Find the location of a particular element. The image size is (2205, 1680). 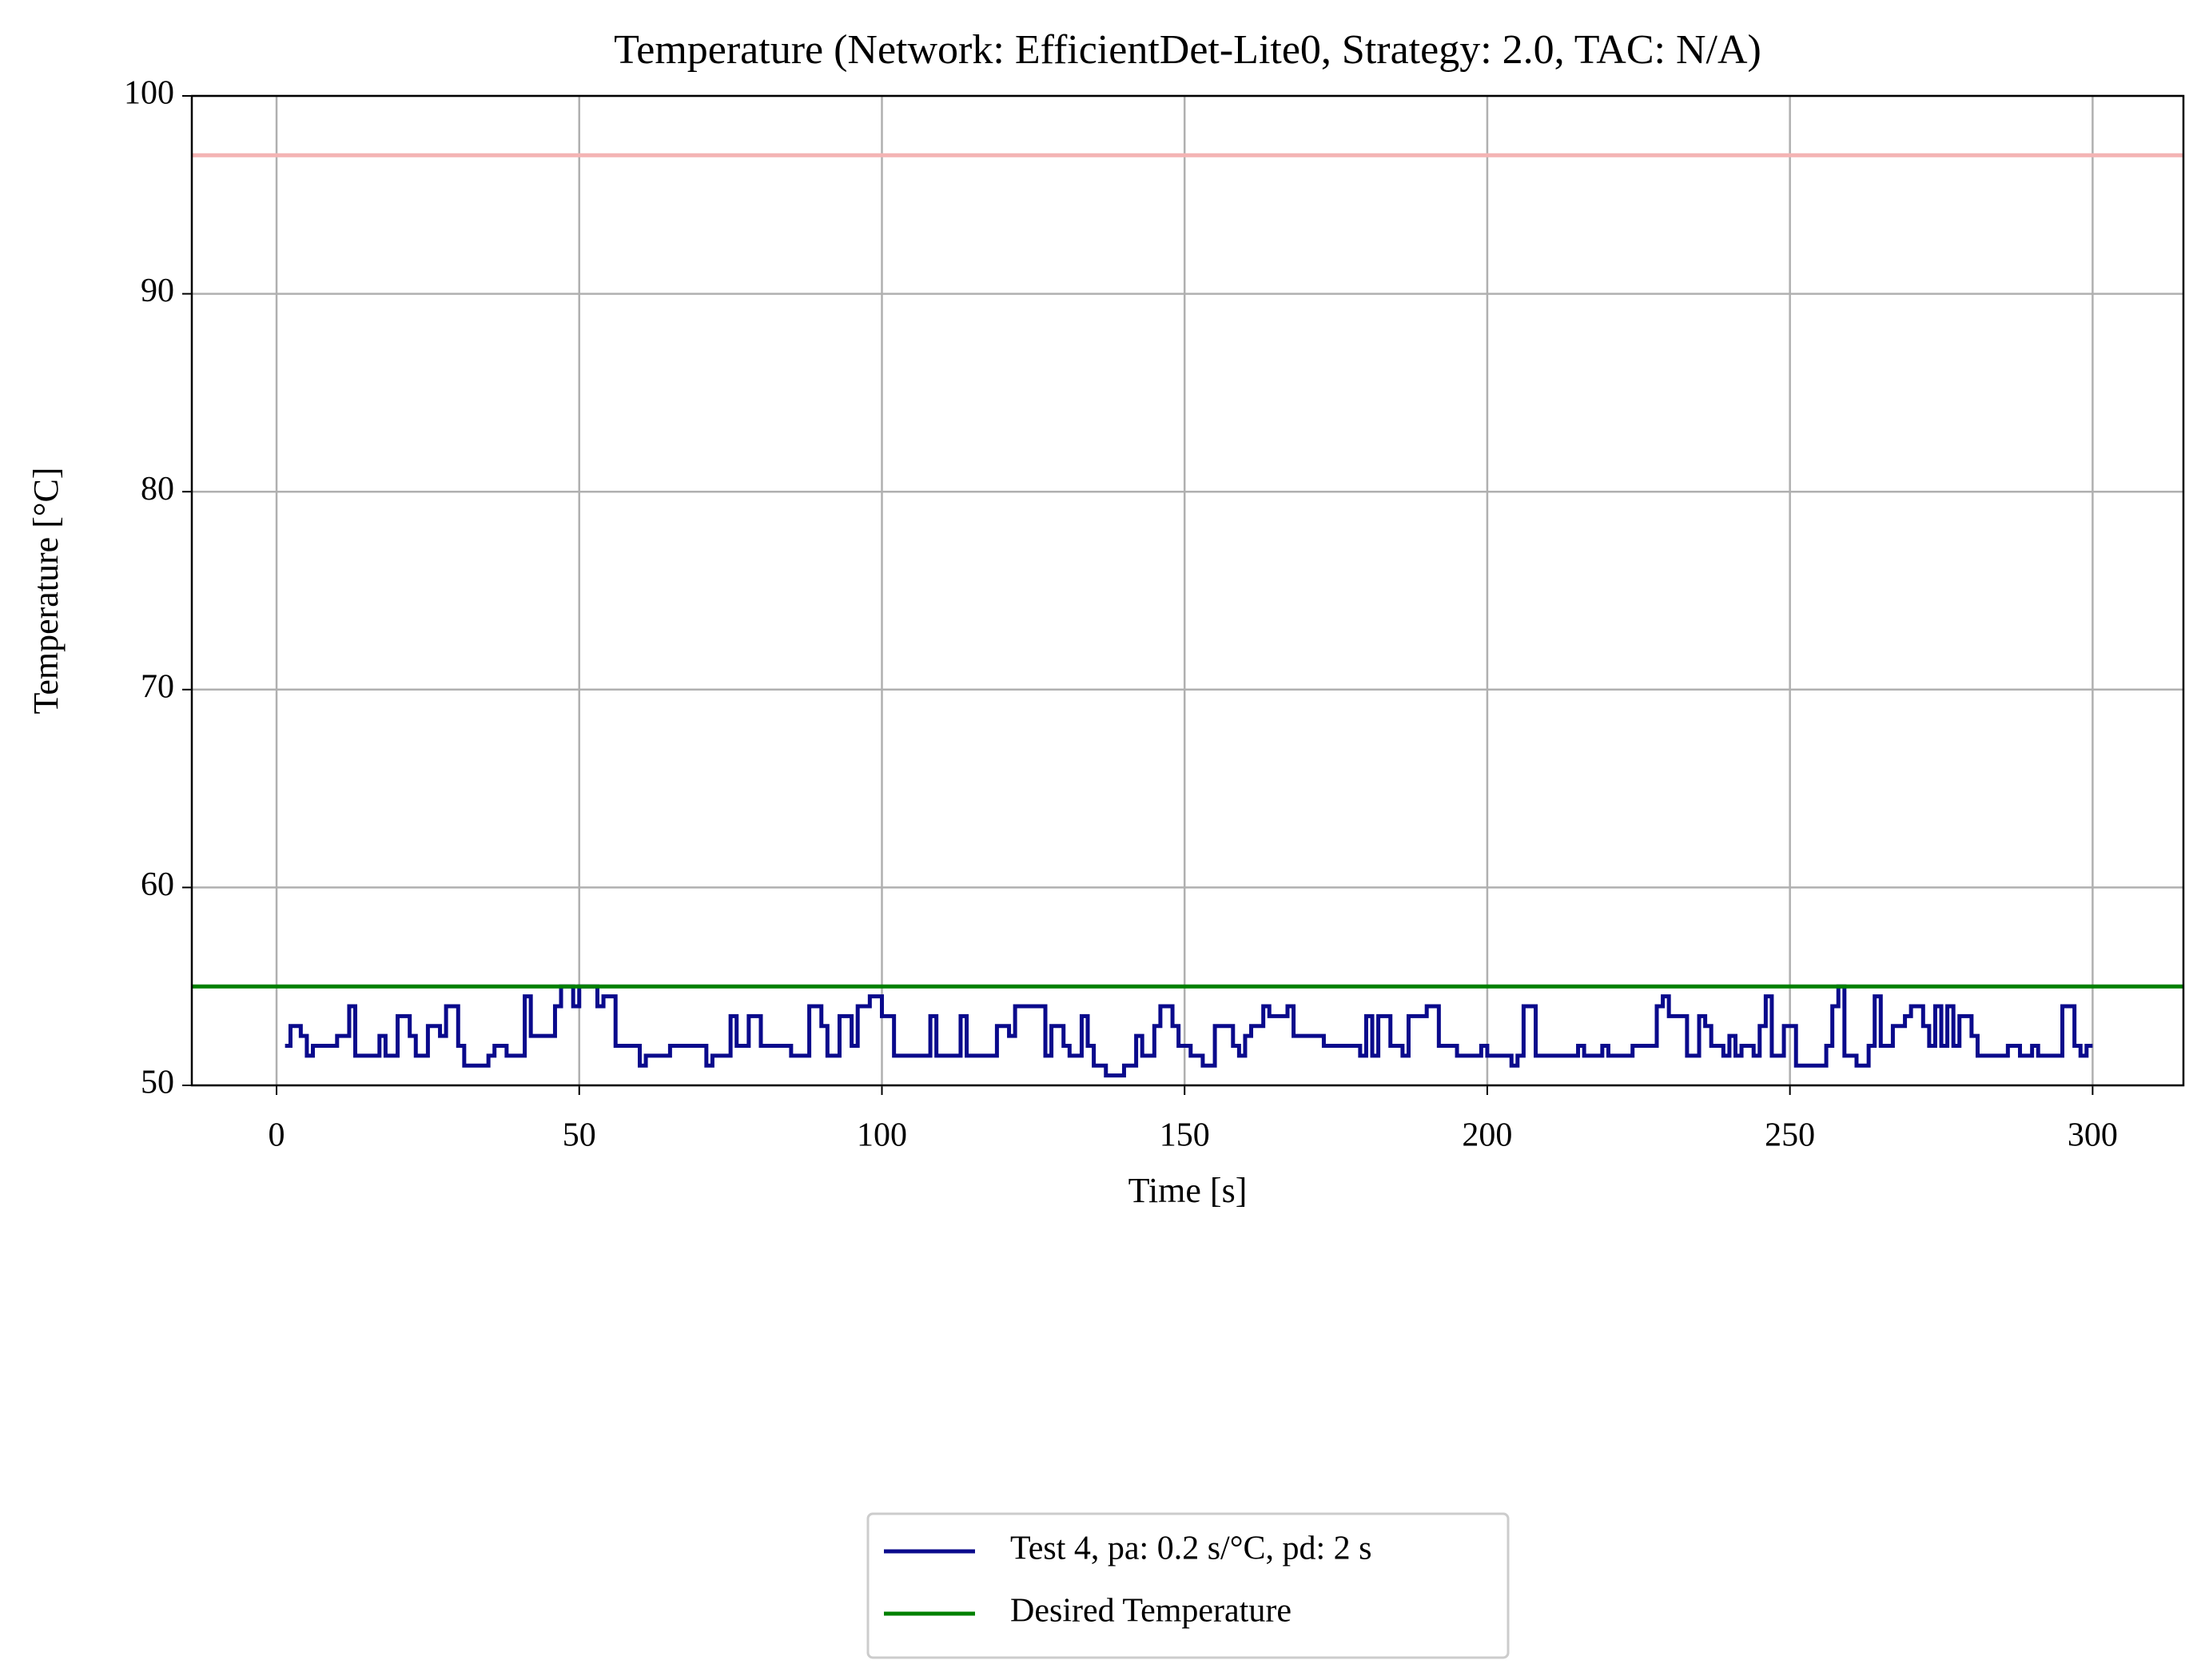

y-axis-label: Temperature [°C] is located at coordinates (46, 591).